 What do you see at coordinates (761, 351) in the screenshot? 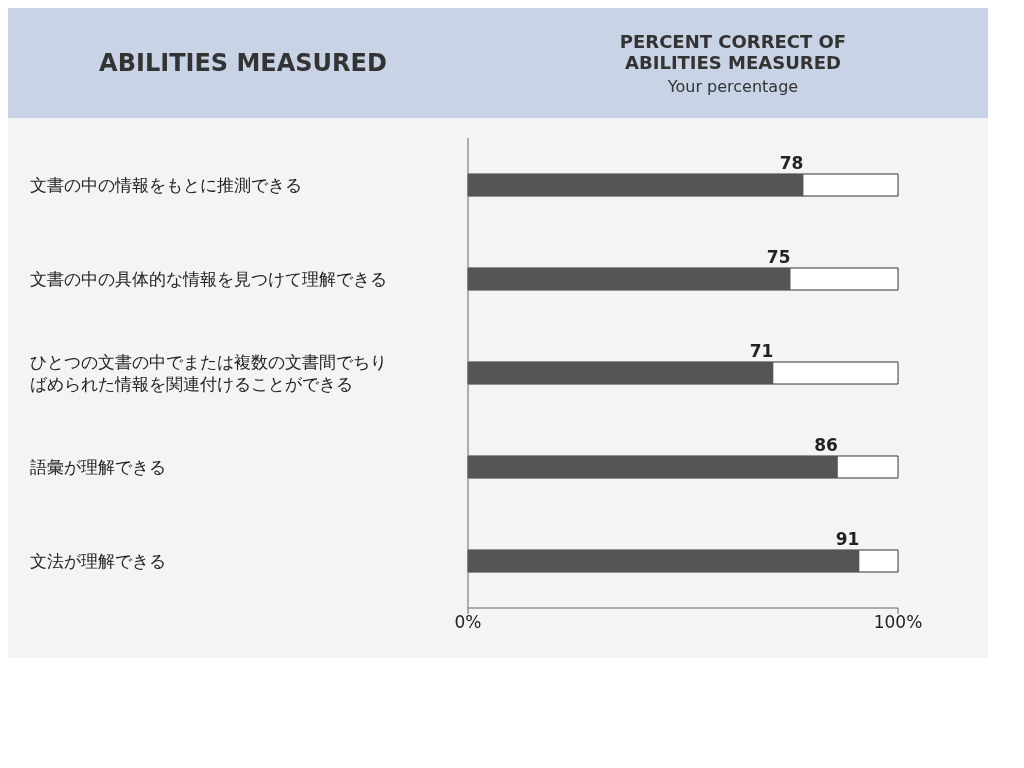
I see `data-label: 71` at bounding box center [761, 351].